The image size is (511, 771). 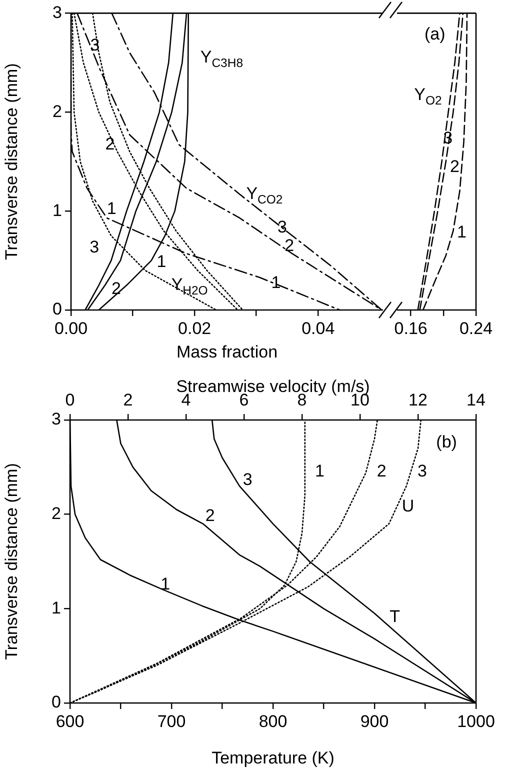 What do you see at coordinates (273, 758) in the screenshot?
I see `x-axis-title: Temperature (K)` at bounding box center [273, 758].